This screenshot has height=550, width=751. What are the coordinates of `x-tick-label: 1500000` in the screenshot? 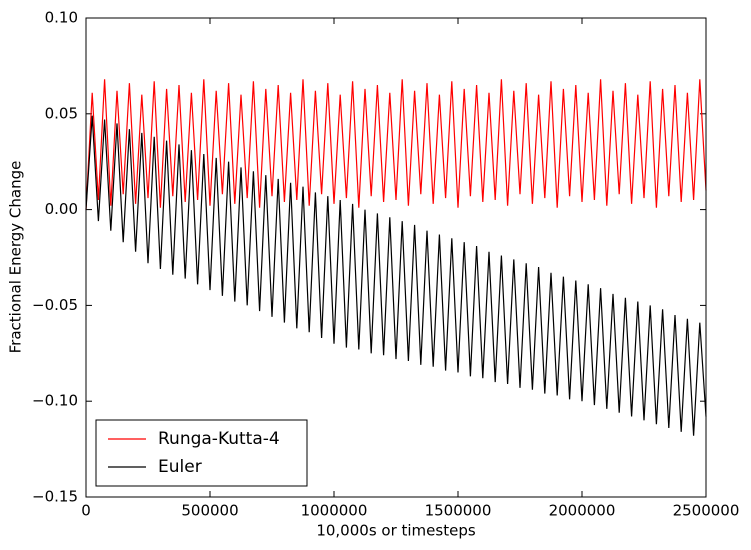 It's located at (458, 511).